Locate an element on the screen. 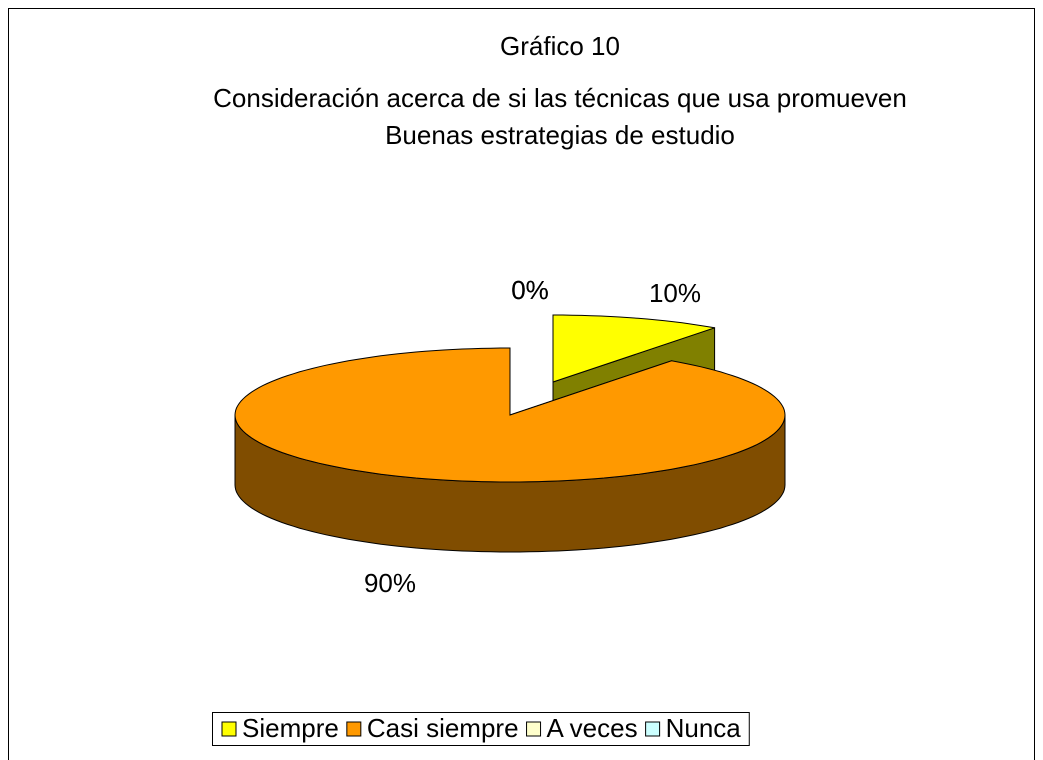 Image resolution: width=1043 pixels, height=760 pixels. chart-title: Buenas estrategias de estudio is located at coordinates (560, 135).